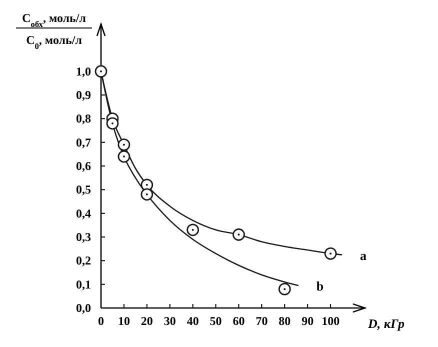 Image resolution: width=438 pixels, height=347 pixels. Describe the element at coordinates (320, 286) in the screenshot. I see `series-label: b` at that location.